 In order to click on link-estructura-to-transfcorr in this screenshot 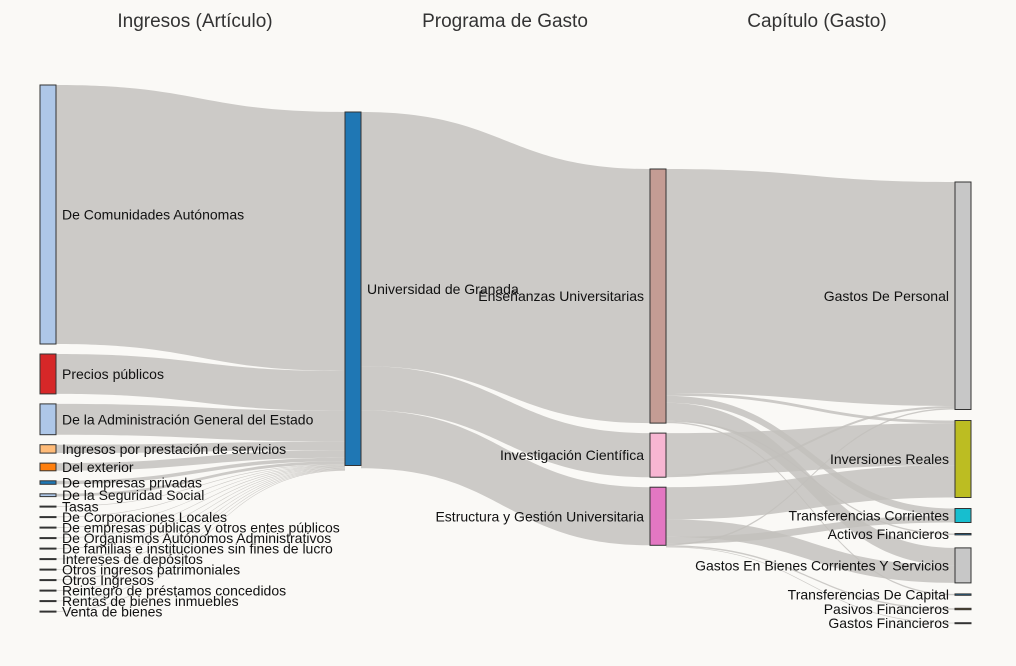, I will do `click(810, 529)`.